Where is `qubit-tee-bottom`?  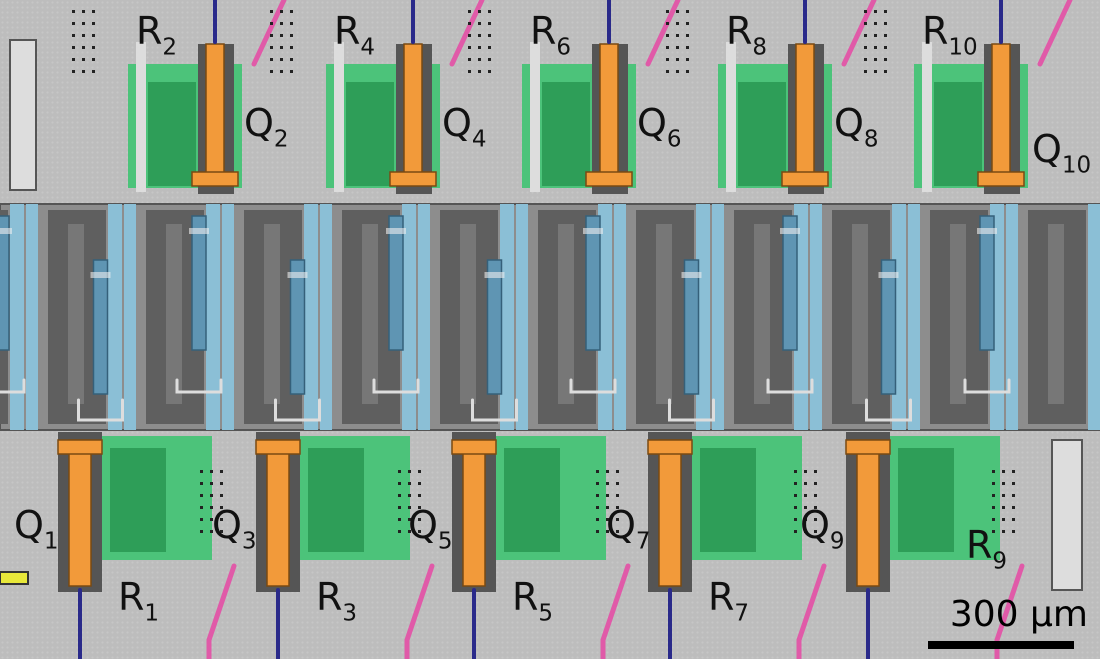
qubit-tee-bottom is located at coordinates (278, 447).